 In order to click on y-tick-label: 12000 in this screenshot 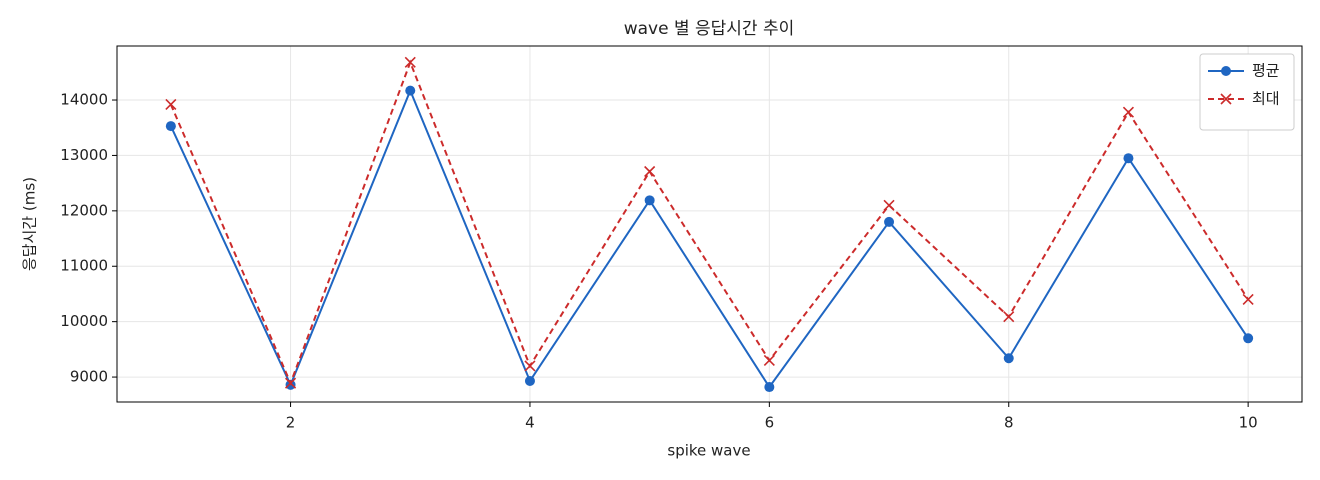, I will do `click(84, 210)`.